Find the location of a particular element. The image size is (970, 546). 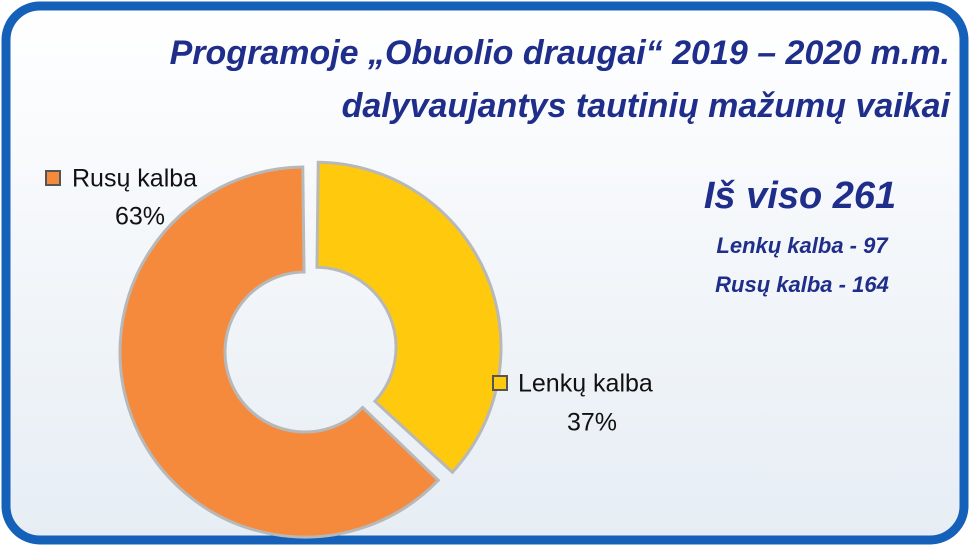

donut-segment is located at coordinates (409, 317).